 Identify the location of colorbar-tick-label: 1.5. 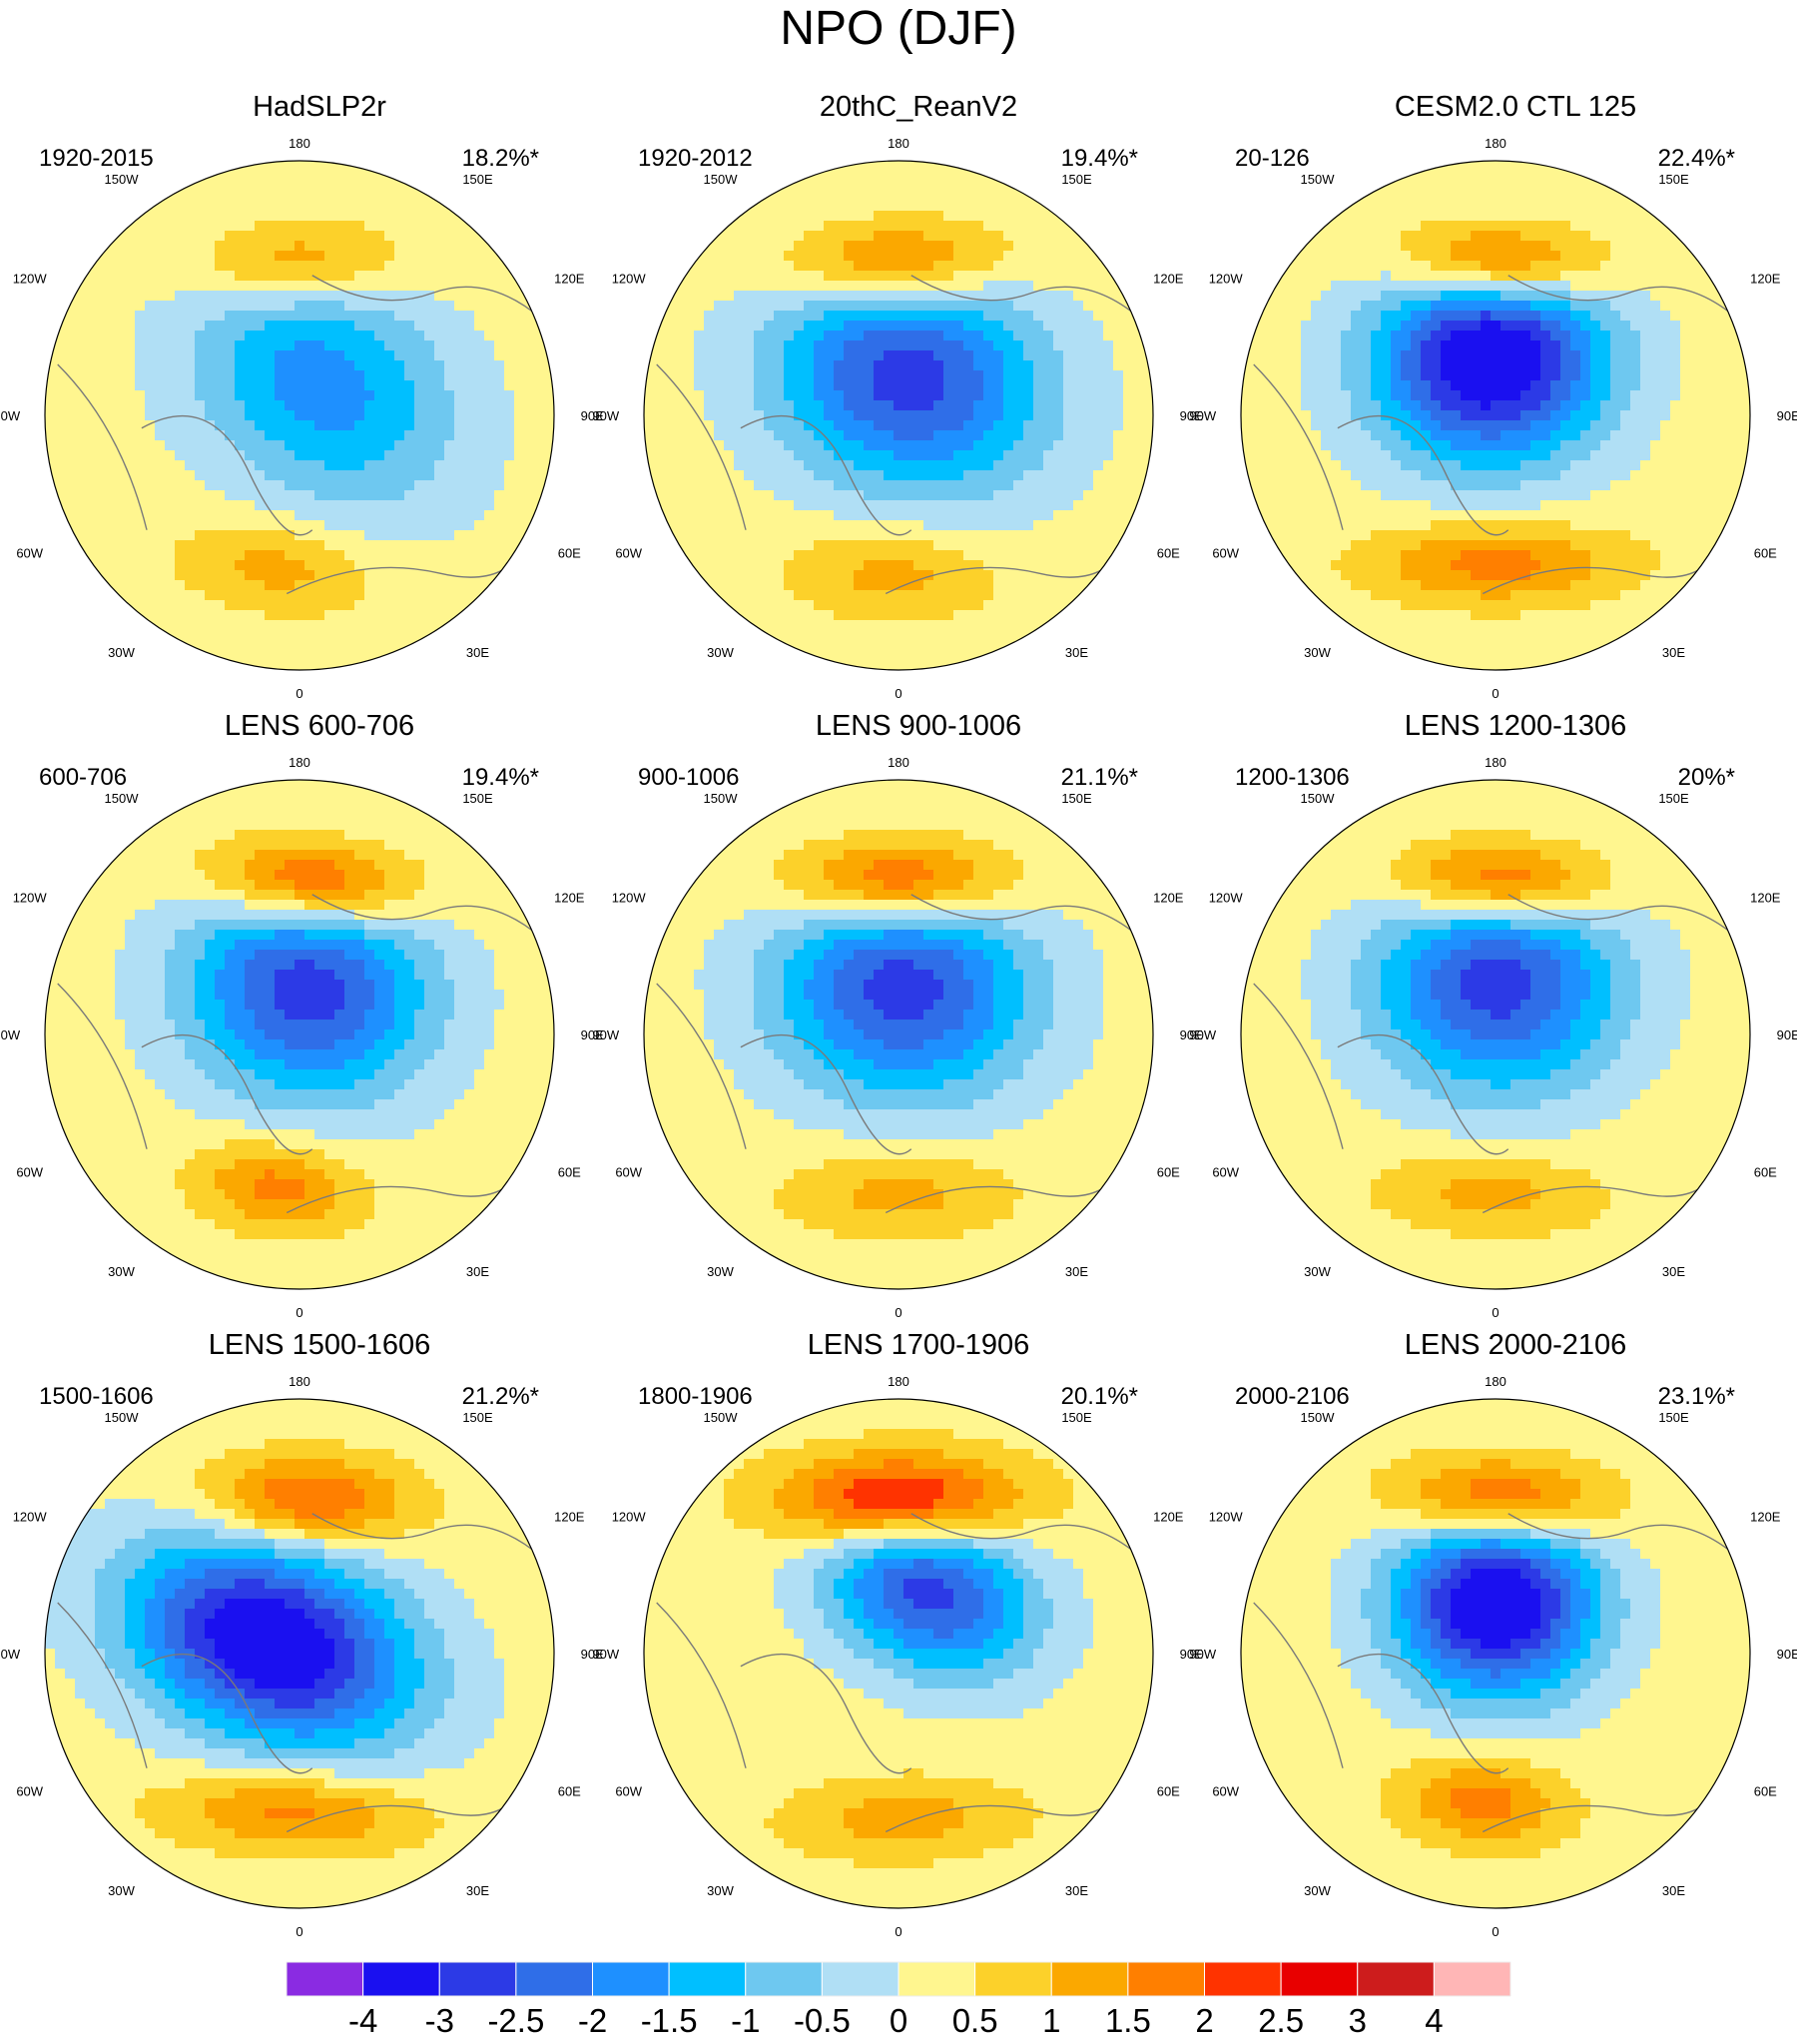
(1128, 2020).